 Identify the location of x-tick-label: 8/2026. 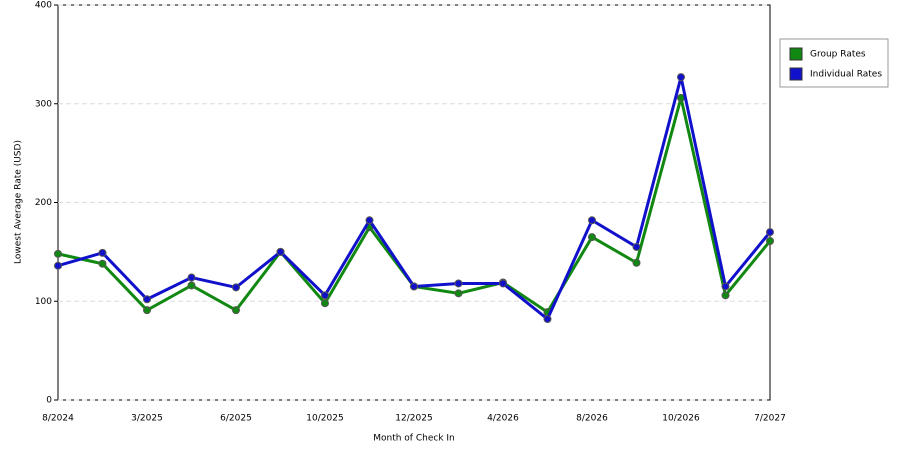
(592, 419).